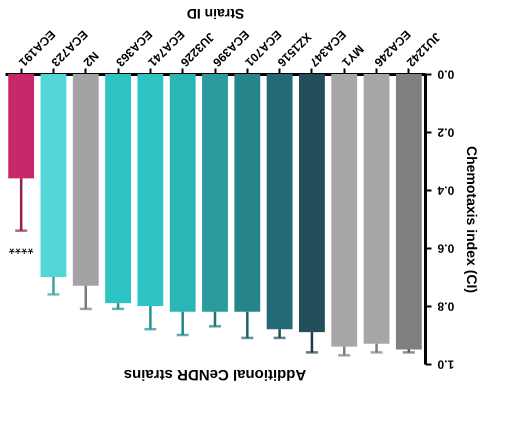 Image resolution: width=515 pixels, height=436 pixels. What do you see at coordinates (21, 247) in the screenshot?
I see `annotation: ****` at bounding box center [21, 247].